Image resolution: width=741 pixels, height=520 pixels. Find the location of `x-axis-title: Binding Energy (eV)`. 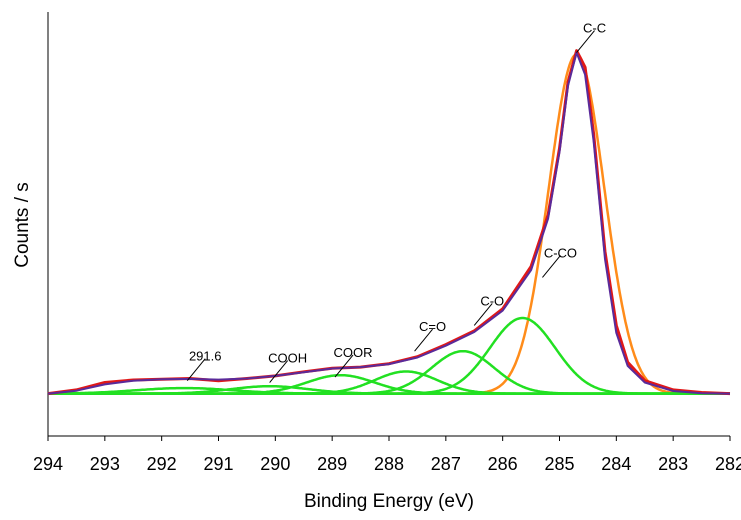

x-axis-title: Binding Energy (eV) is located at coordinates (389, 501).